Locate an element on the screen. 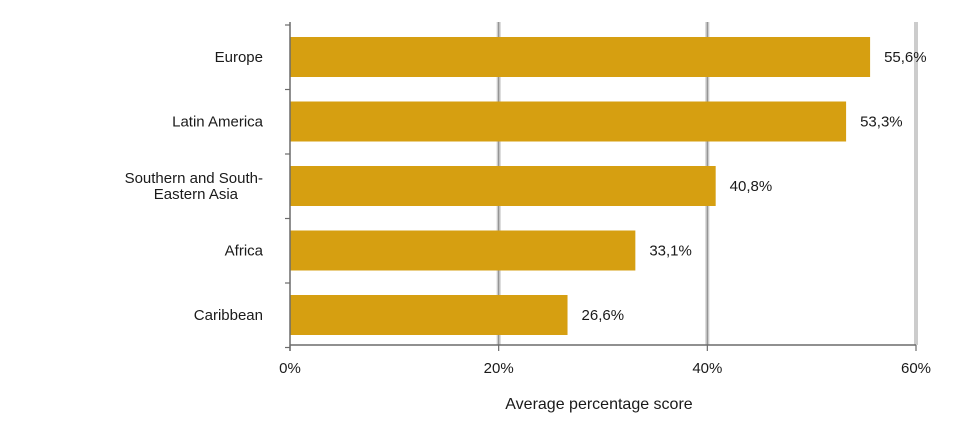  x-tick-label: 60% is located at coordinates (916, 368).